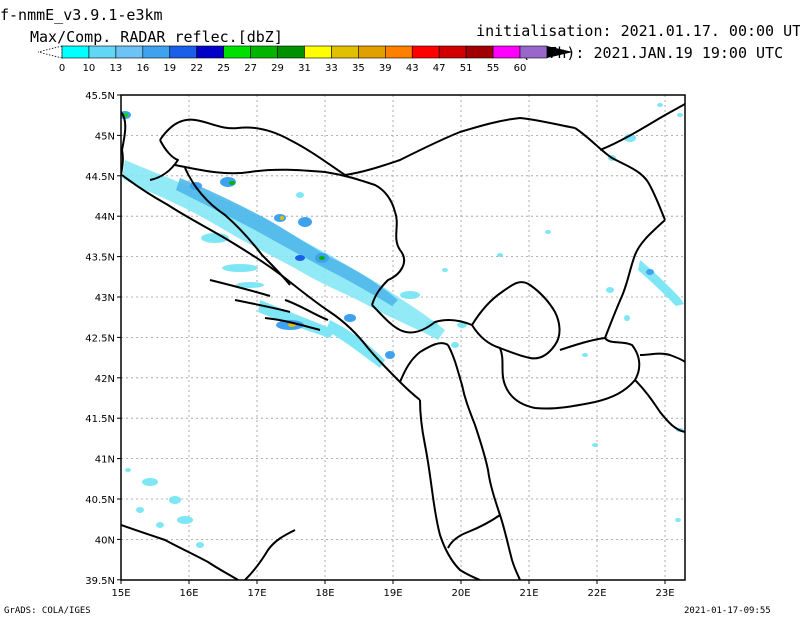 The image size is (800, 618). What do you see at coordinates (105, 540) in the screenshot?
I see `lat-label: 40N` at bounding box center [105, 540].